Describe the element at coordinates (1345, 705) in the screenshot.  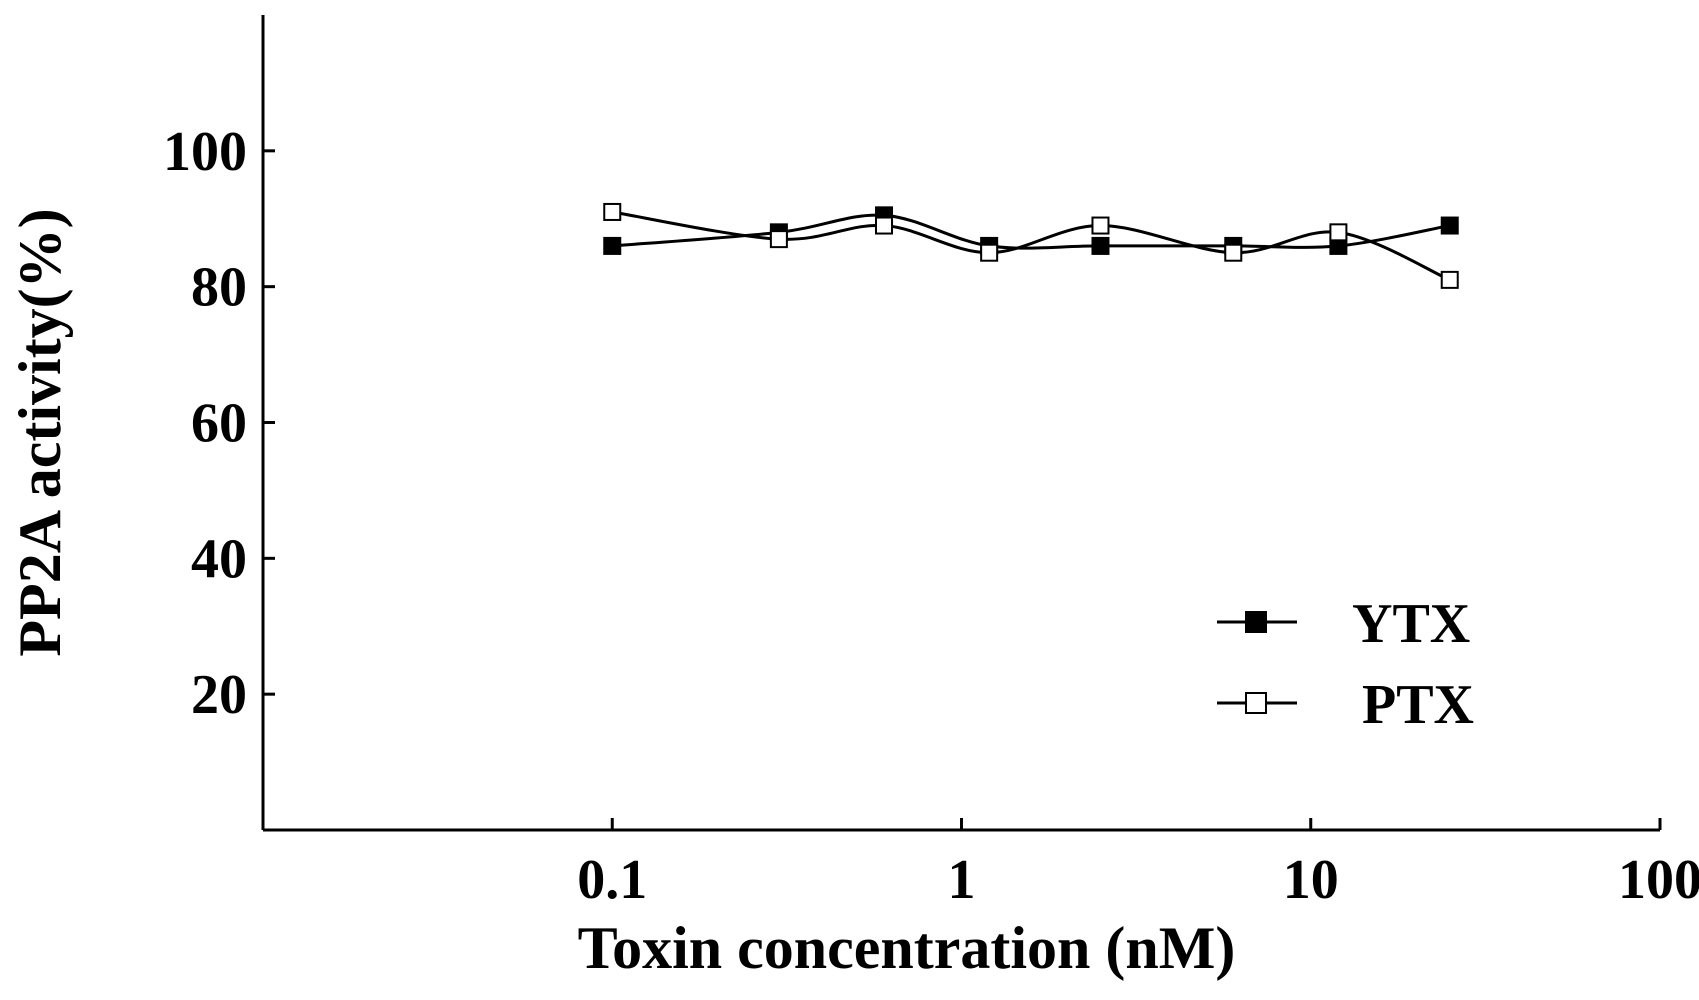
I see `legend-item-ptx: PTX` at that location.